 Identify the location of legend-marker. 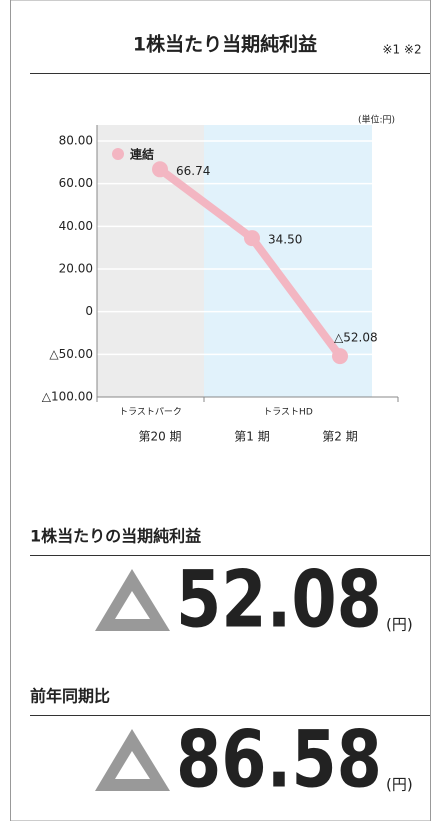
(118, 154).